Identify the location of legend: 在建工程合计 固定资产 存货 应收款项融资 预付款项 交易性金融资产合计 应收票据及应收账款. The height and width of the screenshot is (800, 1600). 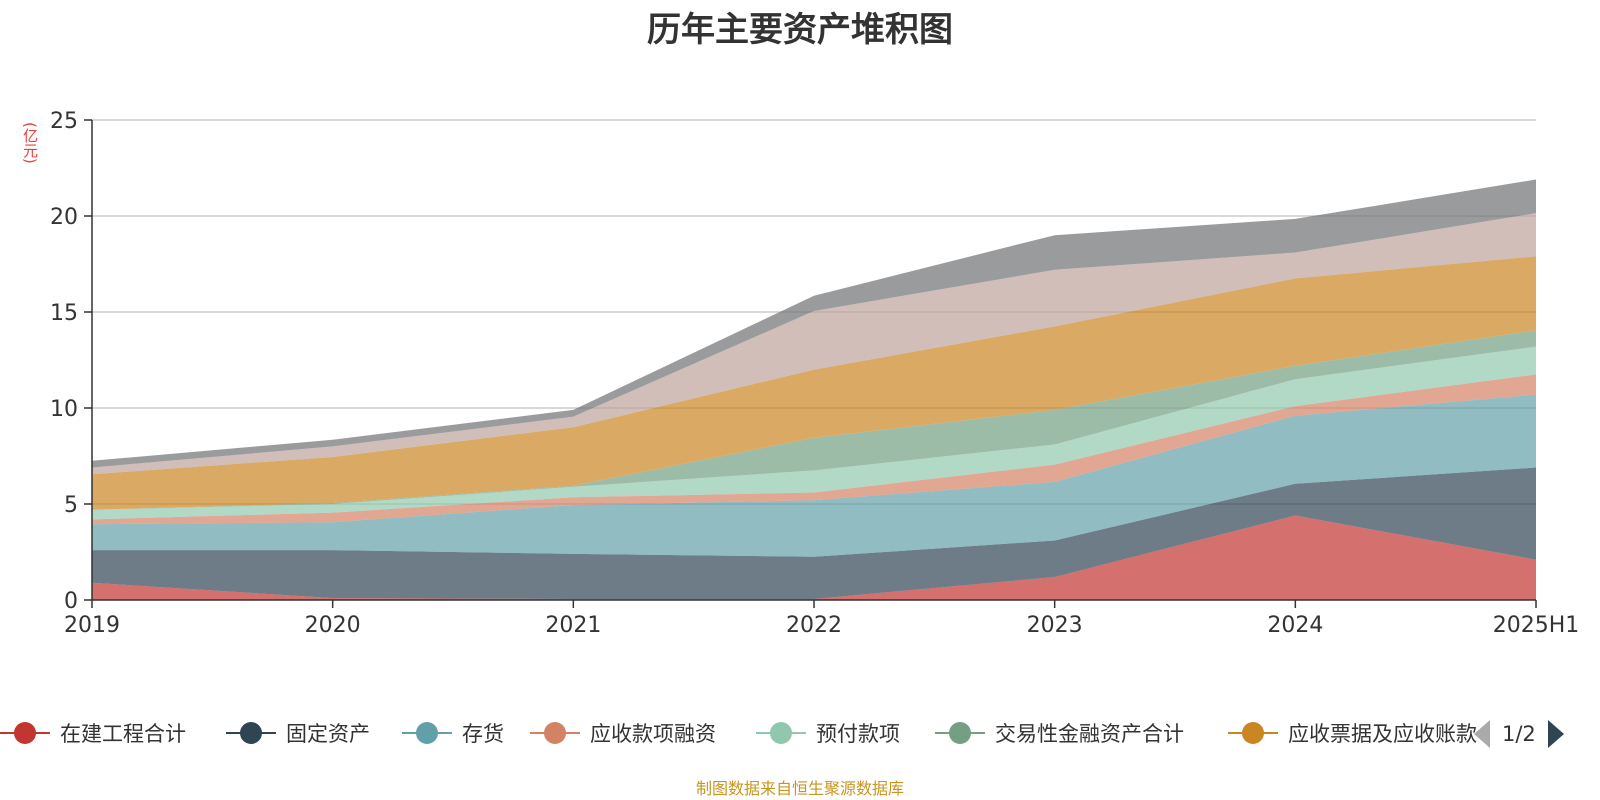
(800, 733).